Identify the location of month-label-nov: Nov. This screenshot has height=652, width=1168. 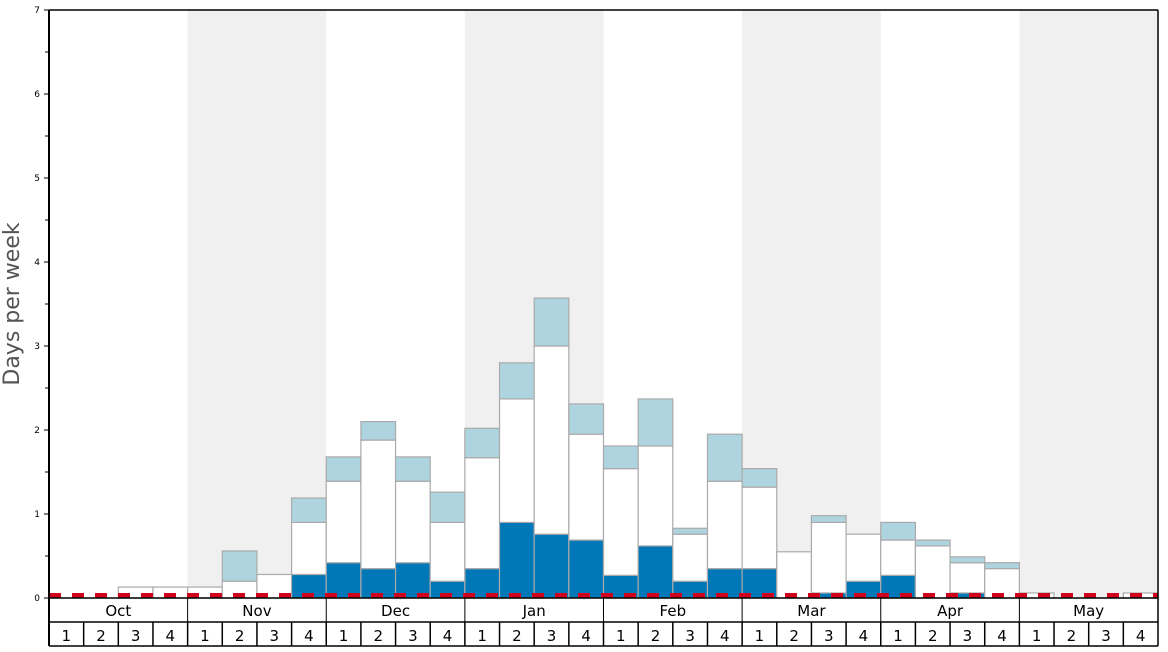
(256, 611).